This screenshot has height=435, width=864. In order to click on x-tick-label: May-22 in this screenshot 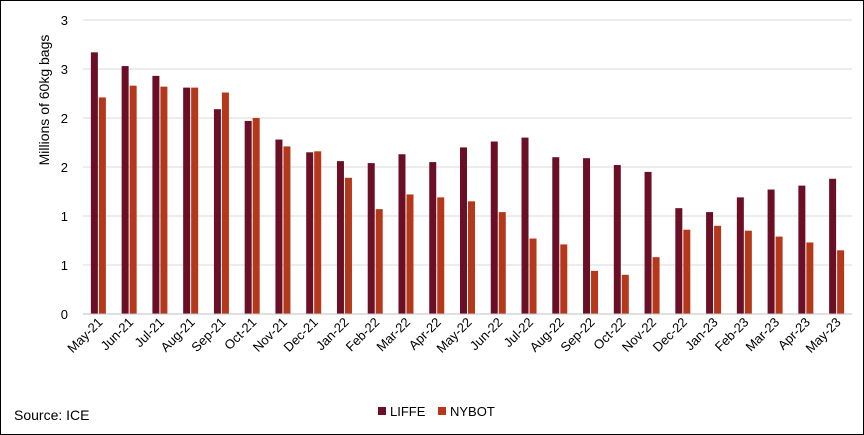, I will do `click(453, 335)`.